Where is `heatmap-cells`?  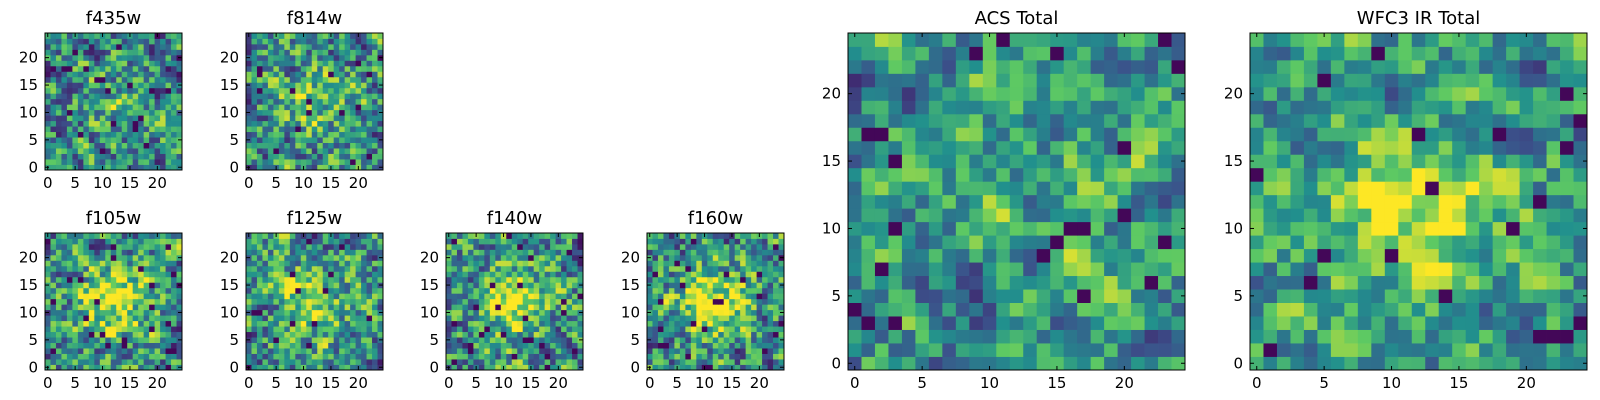
heatmap-cells is located at coordinates (515, 302).